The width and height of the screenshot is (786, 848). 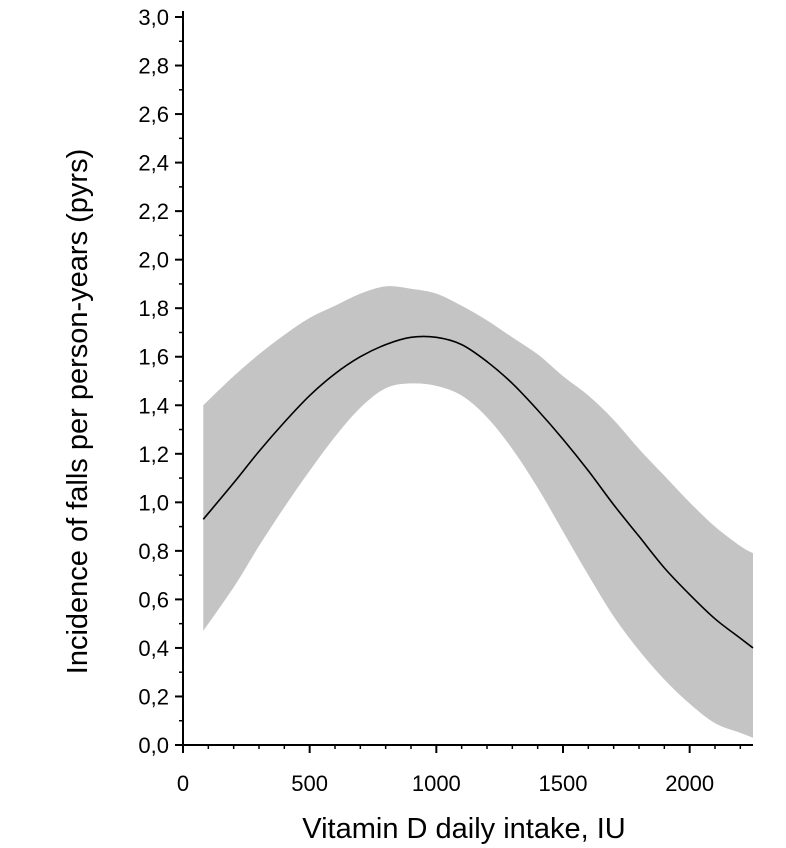 What do you see at coordinates (153, 357) in the screenshot?
I see `y-tick-label: 1,6` at bounding box center [153, 357].